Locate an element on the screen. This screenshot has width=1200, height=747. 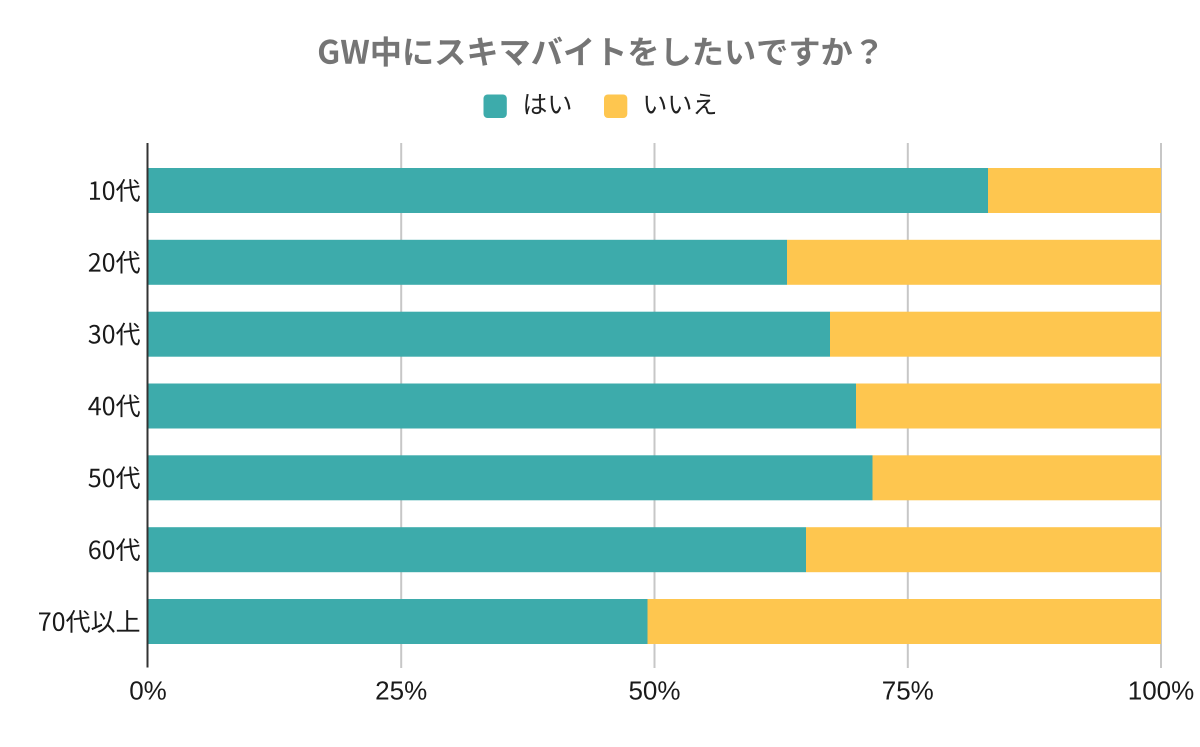
svg-text: 25% is located at coordinates (401, 690).